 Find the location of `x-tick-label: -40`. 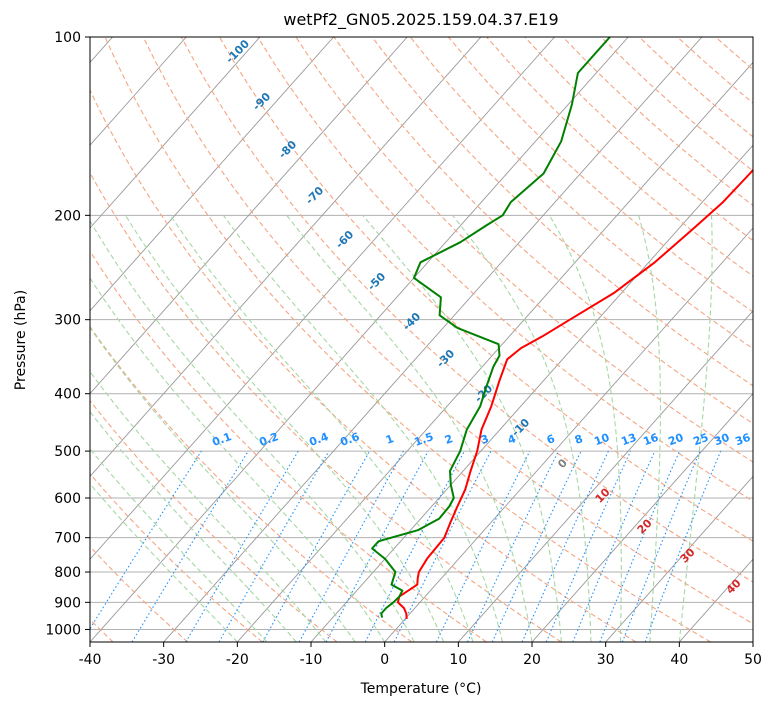

x-tick-label: -40 is located at coordinates (90, 660).